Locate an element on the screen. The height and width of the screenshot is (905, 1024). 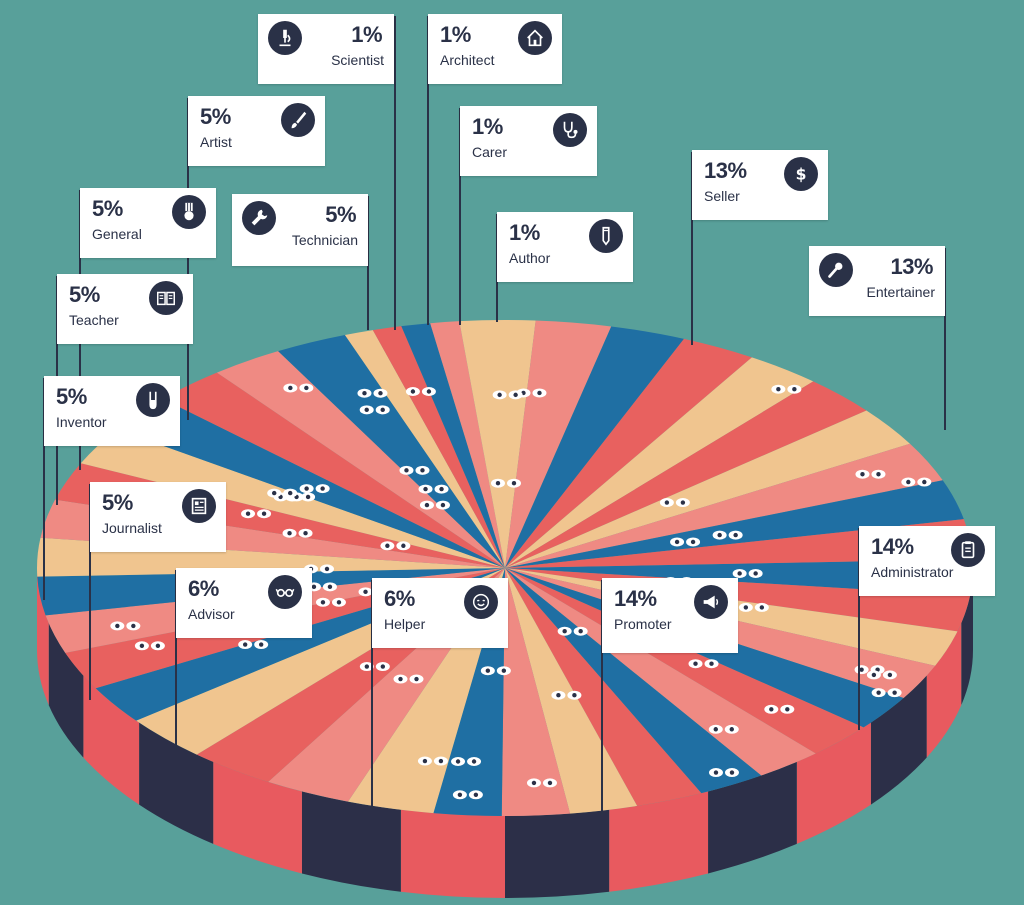
label-flag-promoter: 14% Promoter is located at coordinates (670, 615).